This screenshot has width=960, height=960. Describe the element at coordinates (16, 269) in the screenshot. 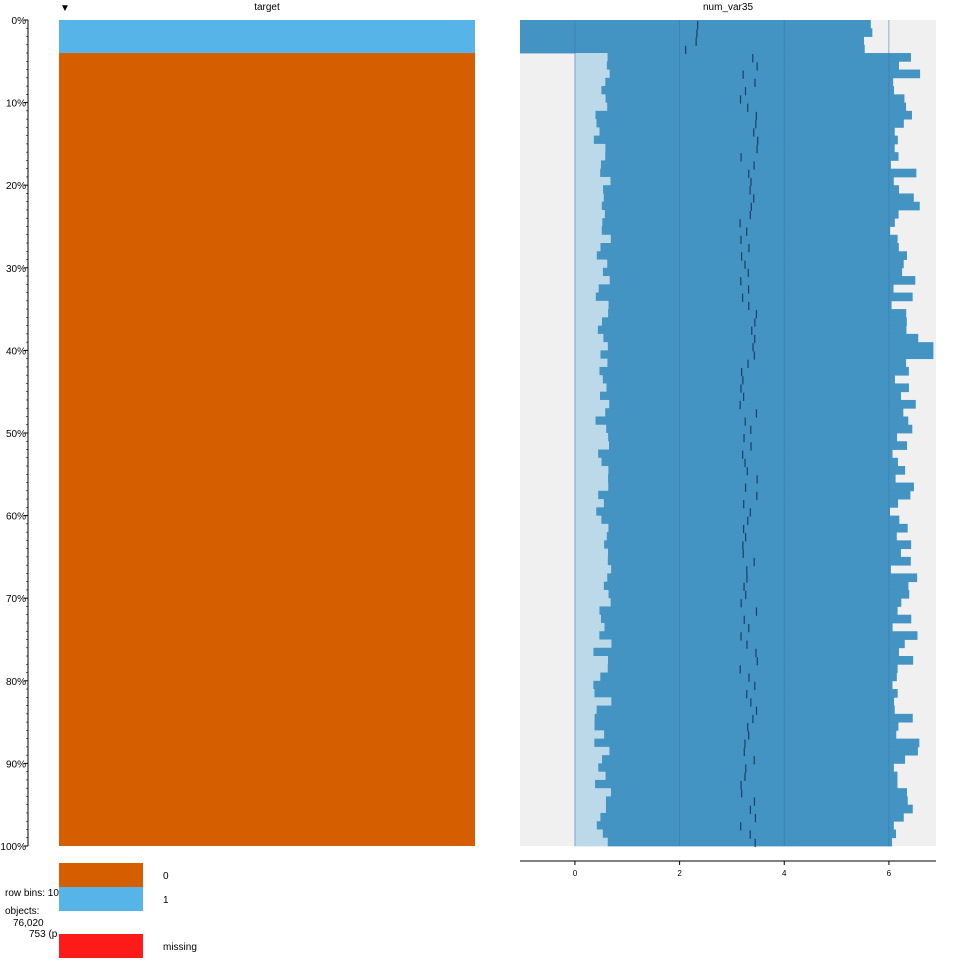

I see `y-tick-label: 30%` at that location.